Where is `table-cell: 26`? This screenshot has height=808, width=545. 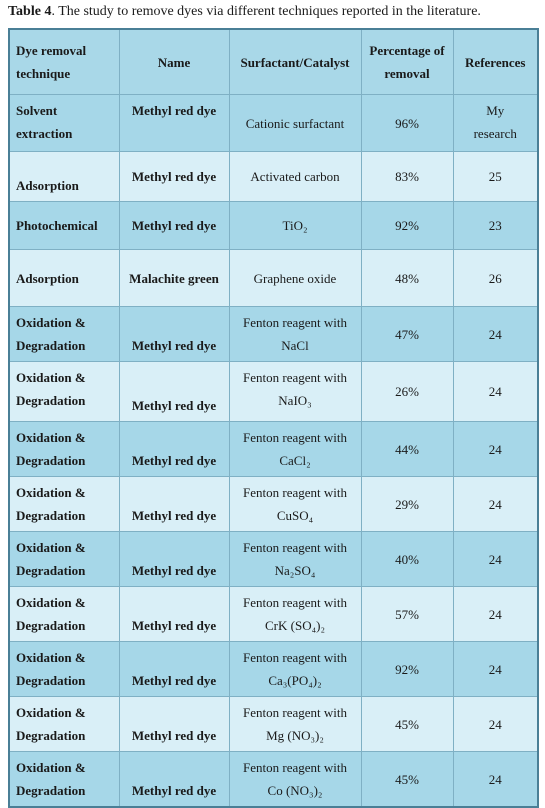 table-cell: 26 is located at coordinates (495, 278).